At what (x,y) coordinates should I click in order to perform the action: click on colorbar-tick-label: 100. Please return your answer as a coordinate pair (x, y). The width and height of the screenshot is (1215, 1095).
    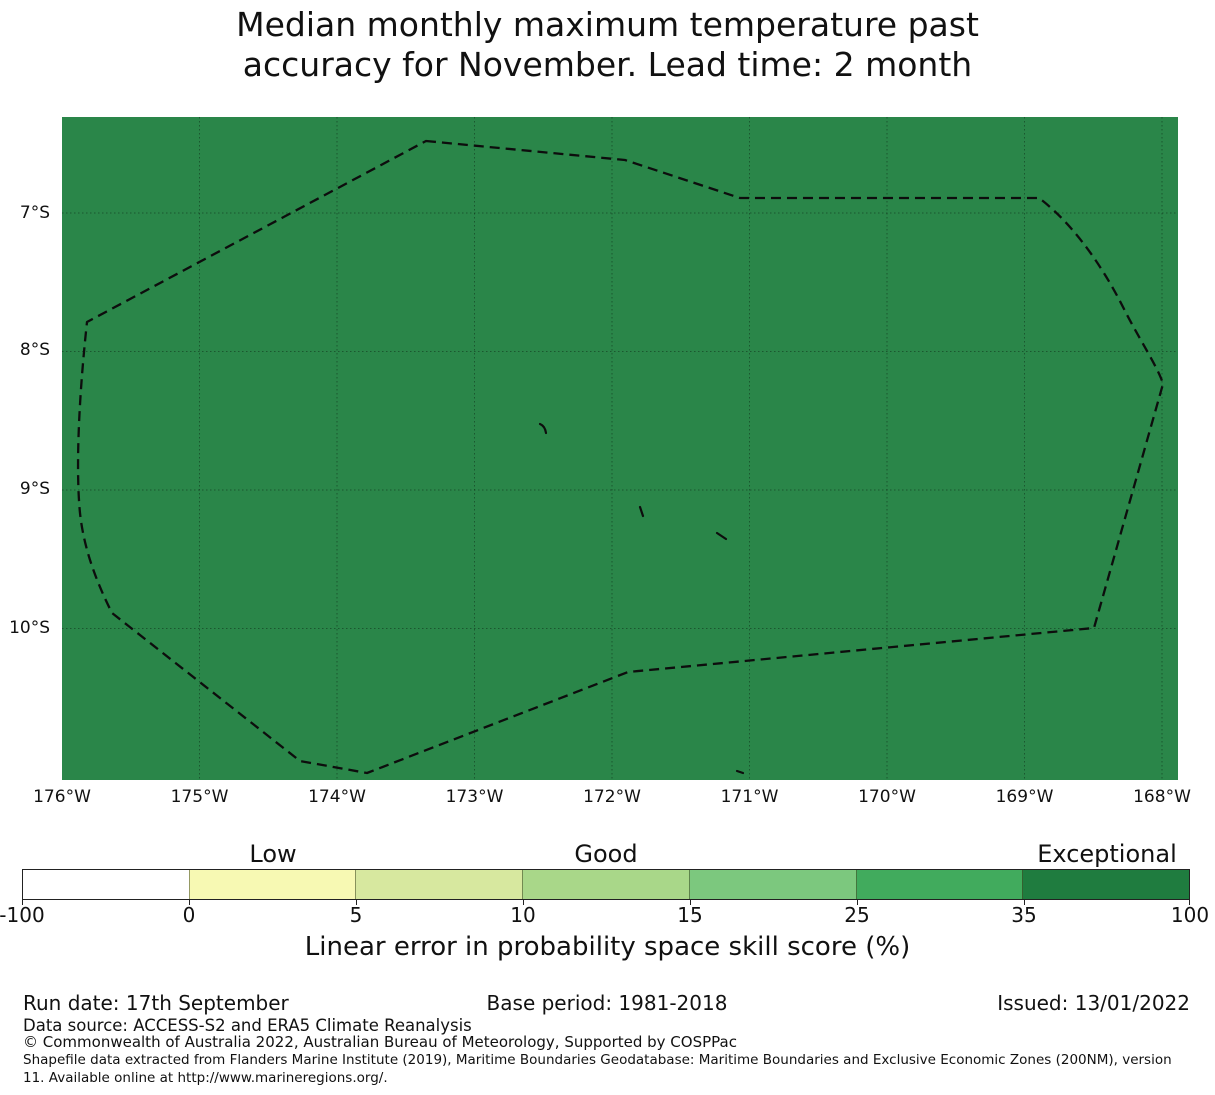
    Looking at the image, I should click on (1190, 915).